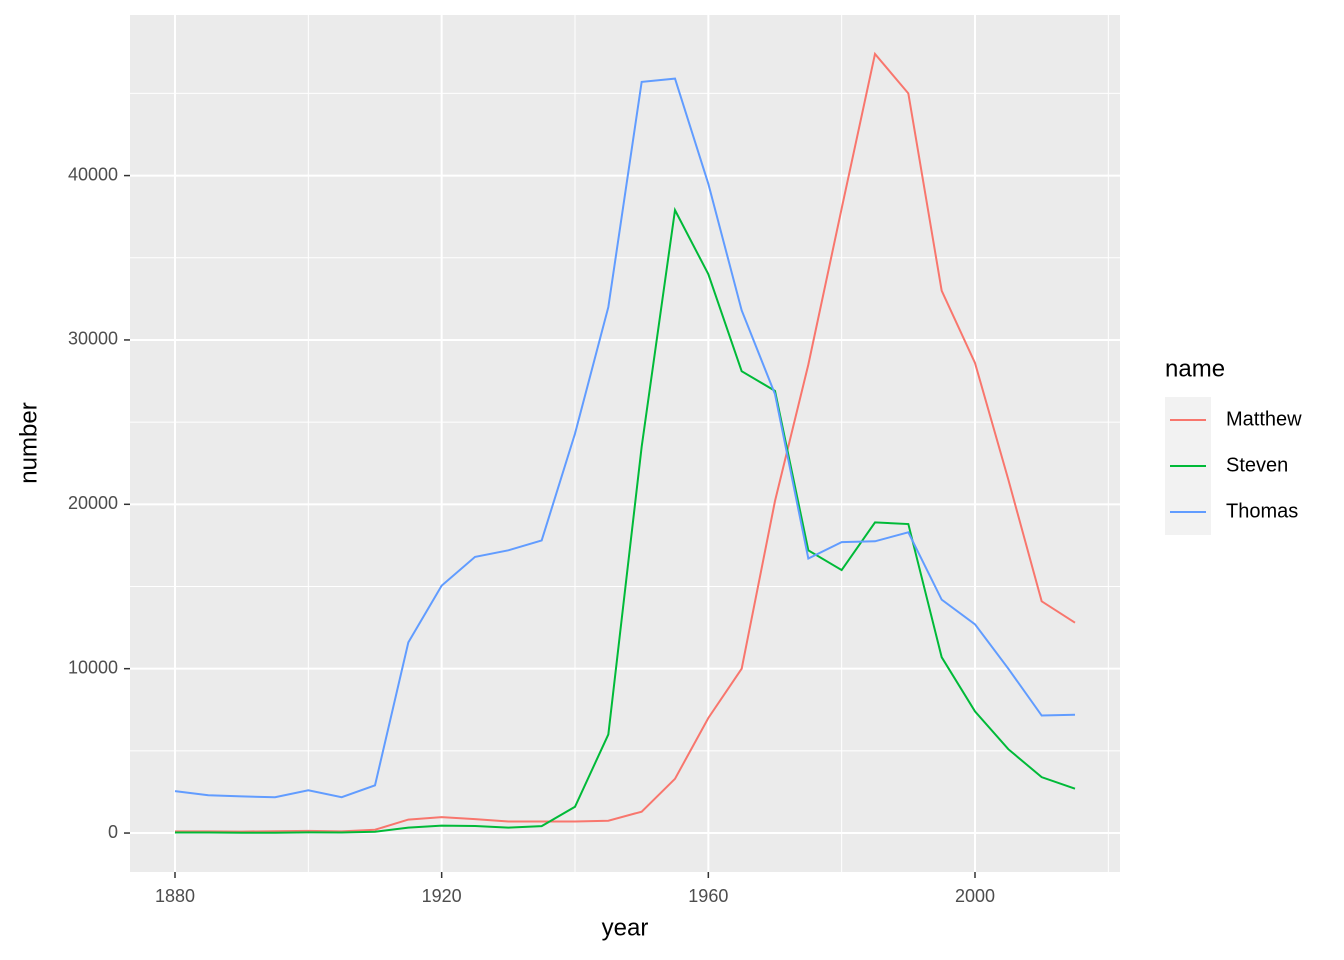 This screenshot has height=960, width=1344. Describe the element at coordinates (975, 896) in the screenshot. I see `x-tick-label: 2000` at that location.